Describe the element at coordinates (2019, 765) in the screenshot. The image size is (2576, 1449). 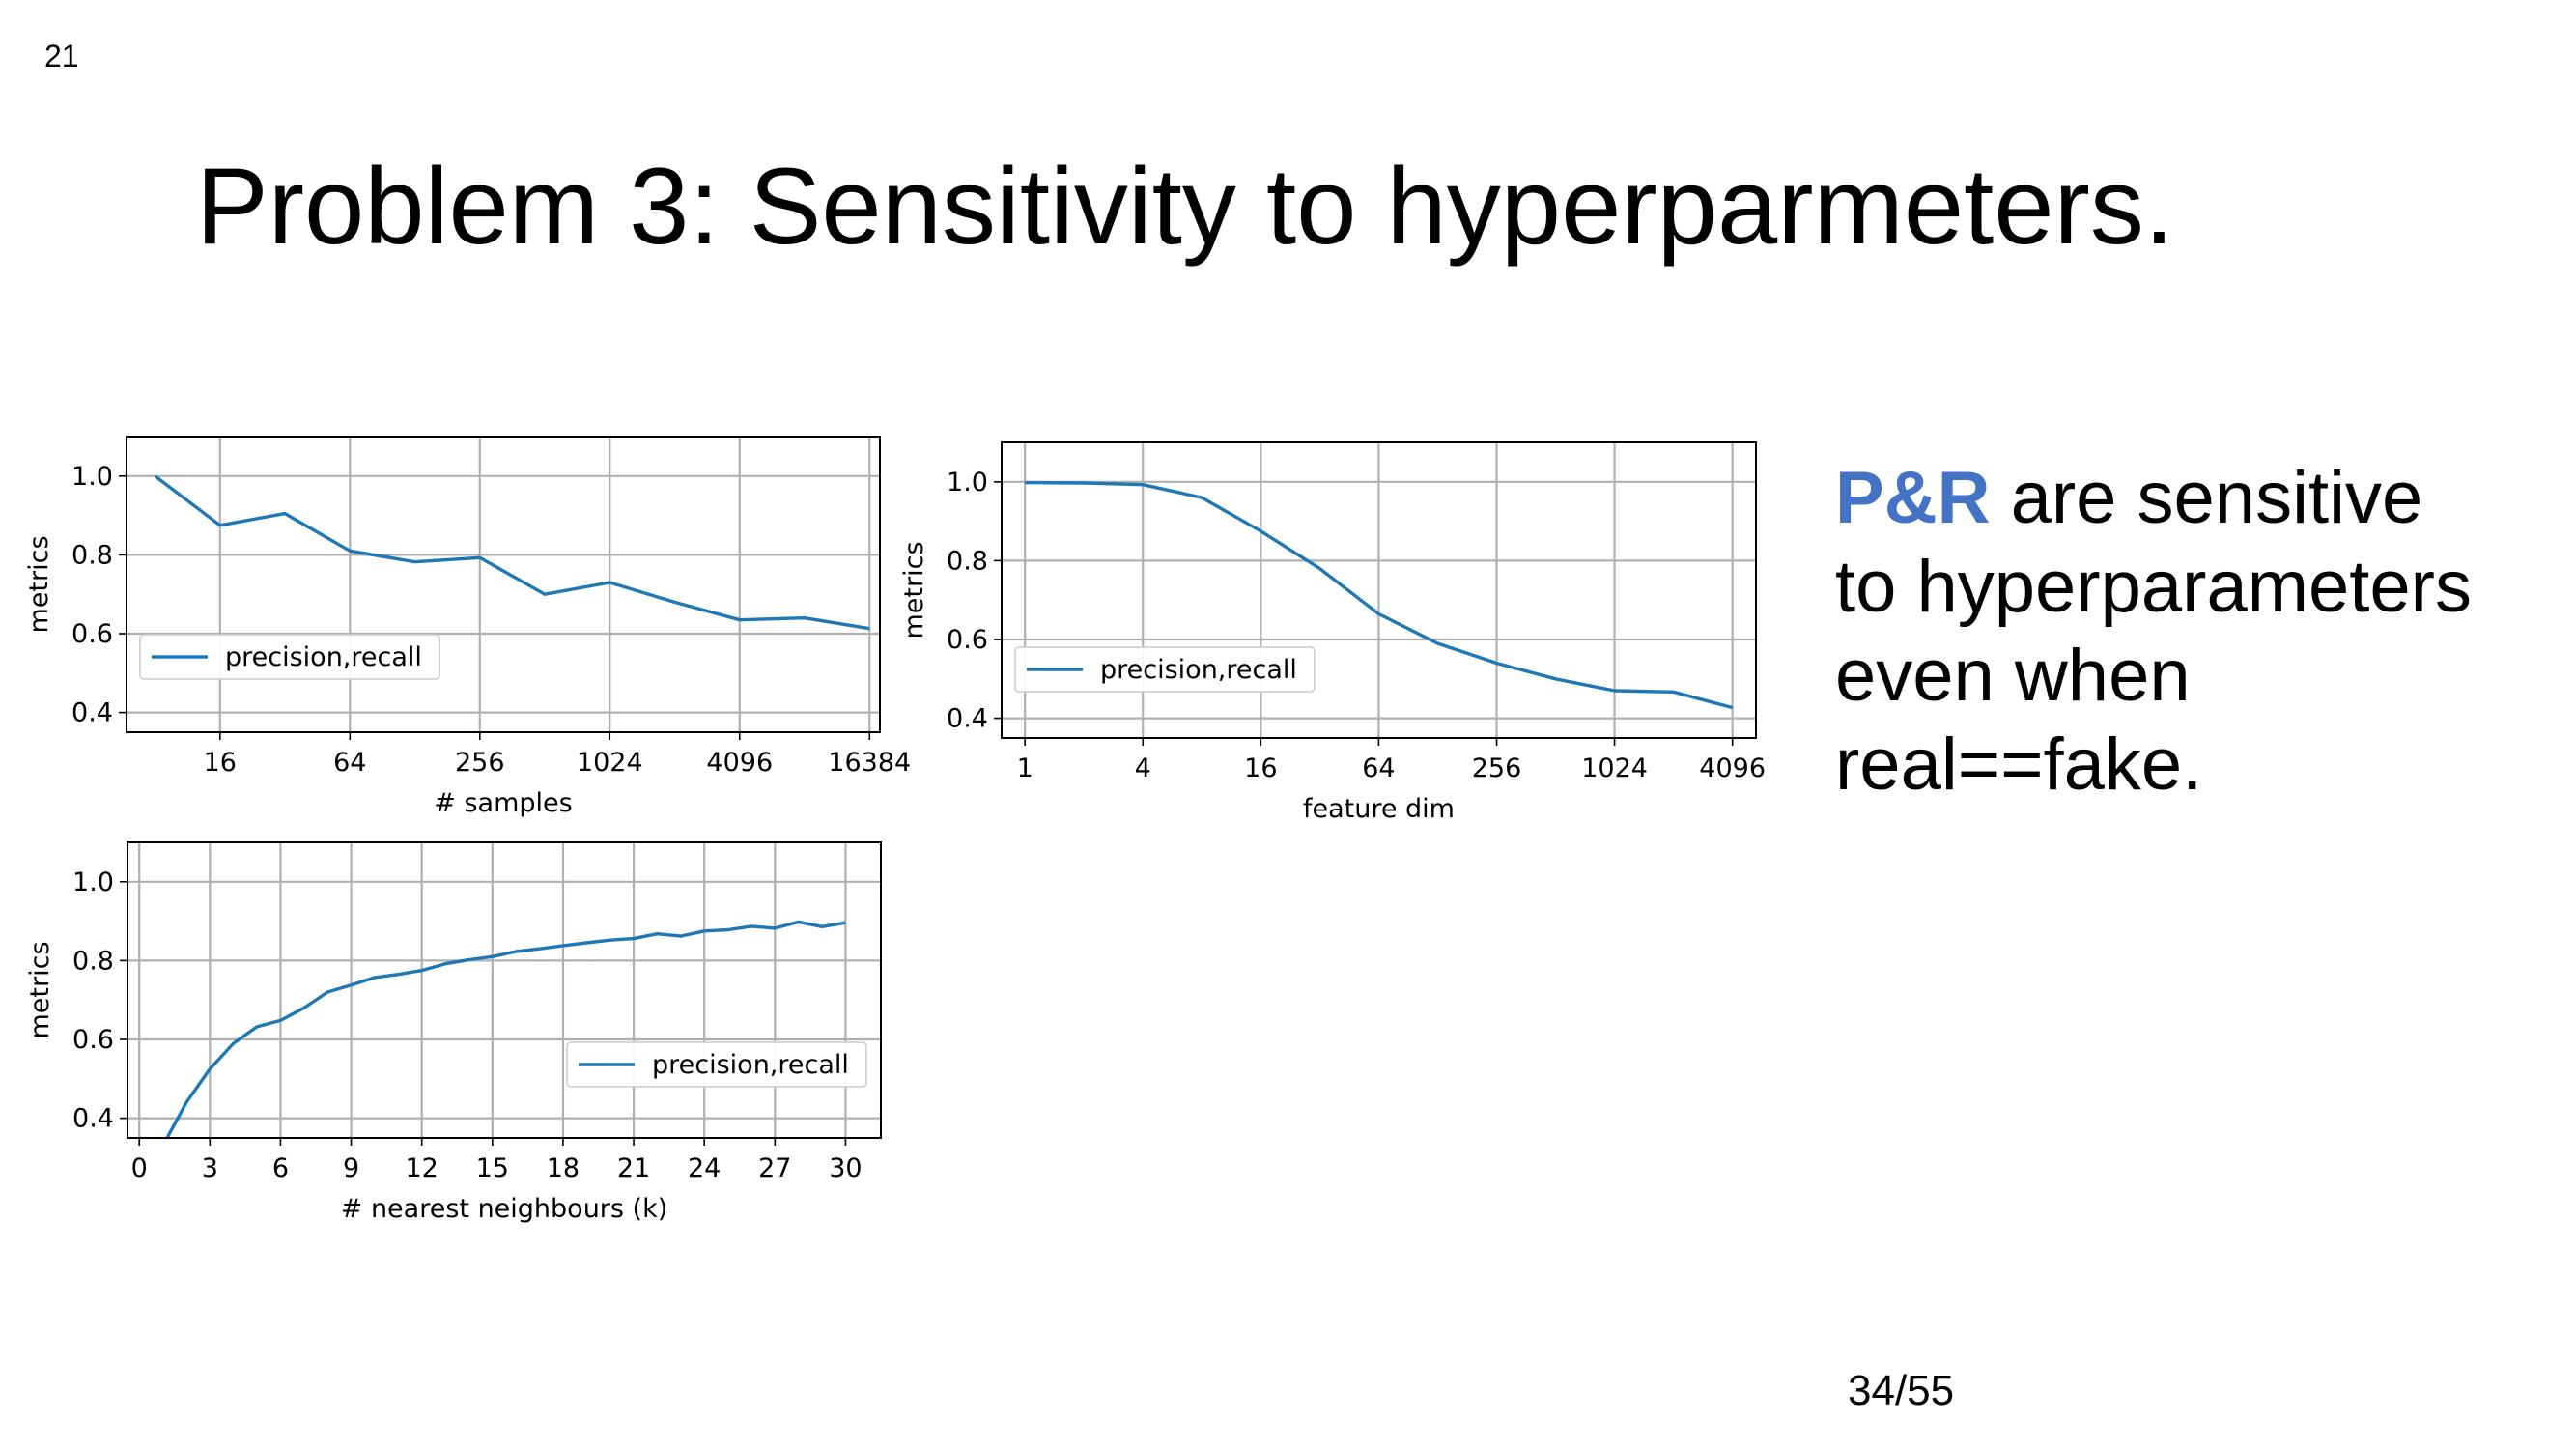
I see `side-note-line4: real==fake.` at that location.